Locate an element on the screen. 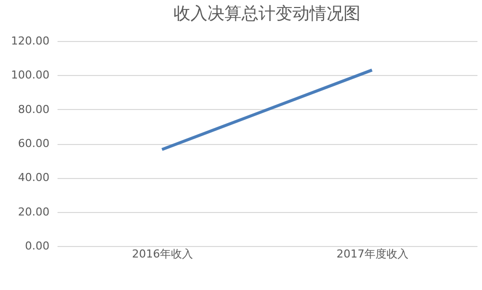 The image size is (482, 290). y-tick-label: 100.00 is located at coordinates (30, 75).